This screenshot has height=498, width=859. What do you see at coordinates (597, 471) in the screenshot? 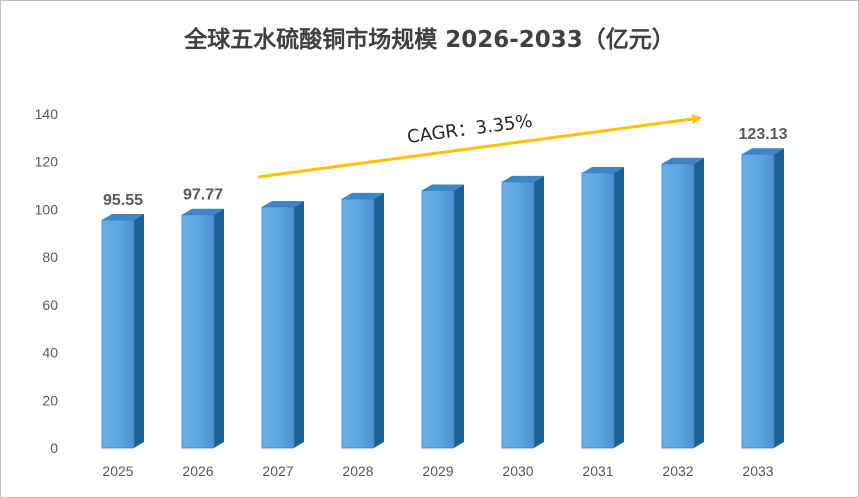
I see `x-tick-label: 2031` at bounding box center [597, 471].